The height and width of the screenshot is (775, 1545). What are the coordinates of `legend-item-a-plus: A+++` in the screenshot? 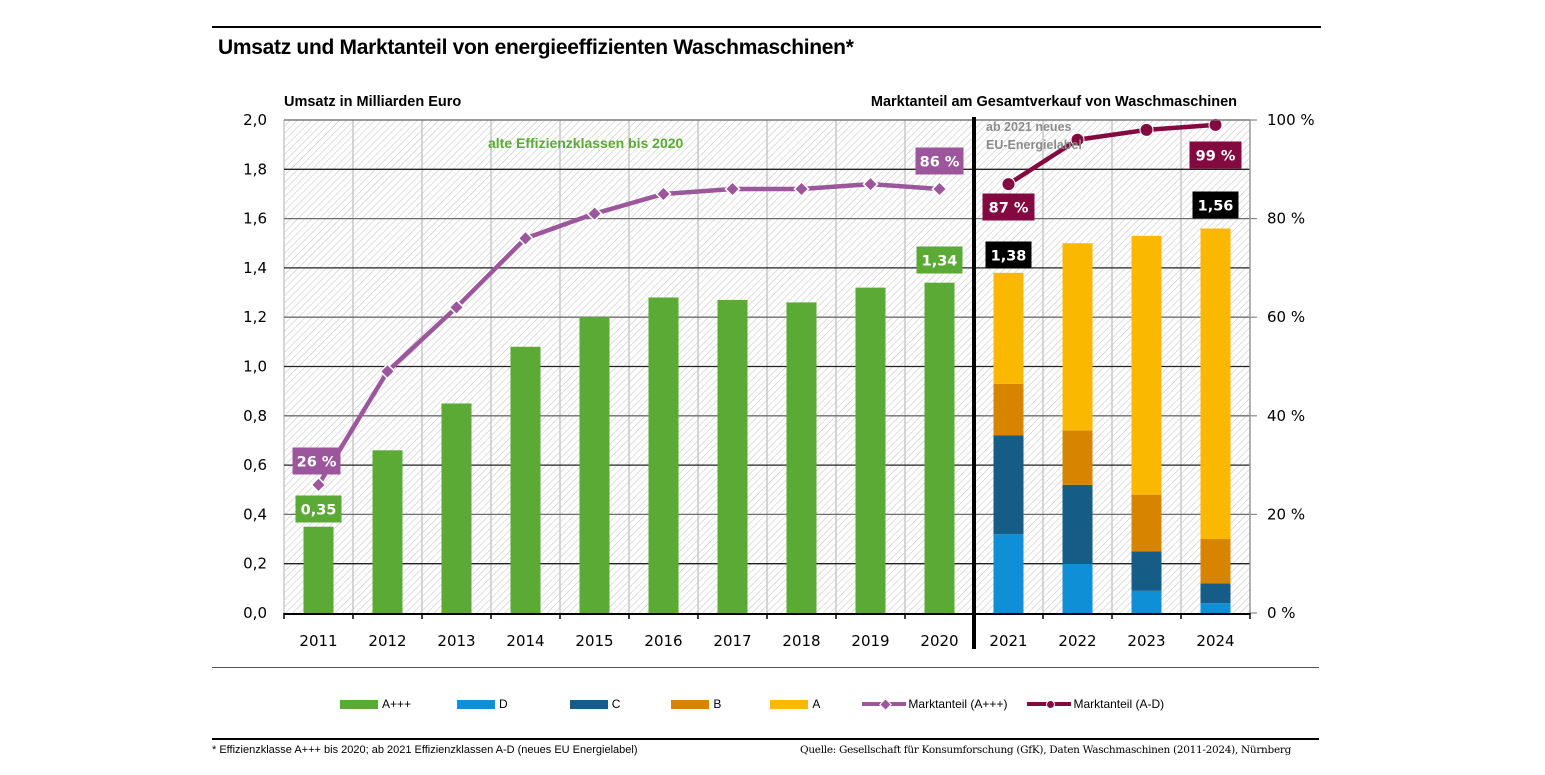 It's located at (375, 704).